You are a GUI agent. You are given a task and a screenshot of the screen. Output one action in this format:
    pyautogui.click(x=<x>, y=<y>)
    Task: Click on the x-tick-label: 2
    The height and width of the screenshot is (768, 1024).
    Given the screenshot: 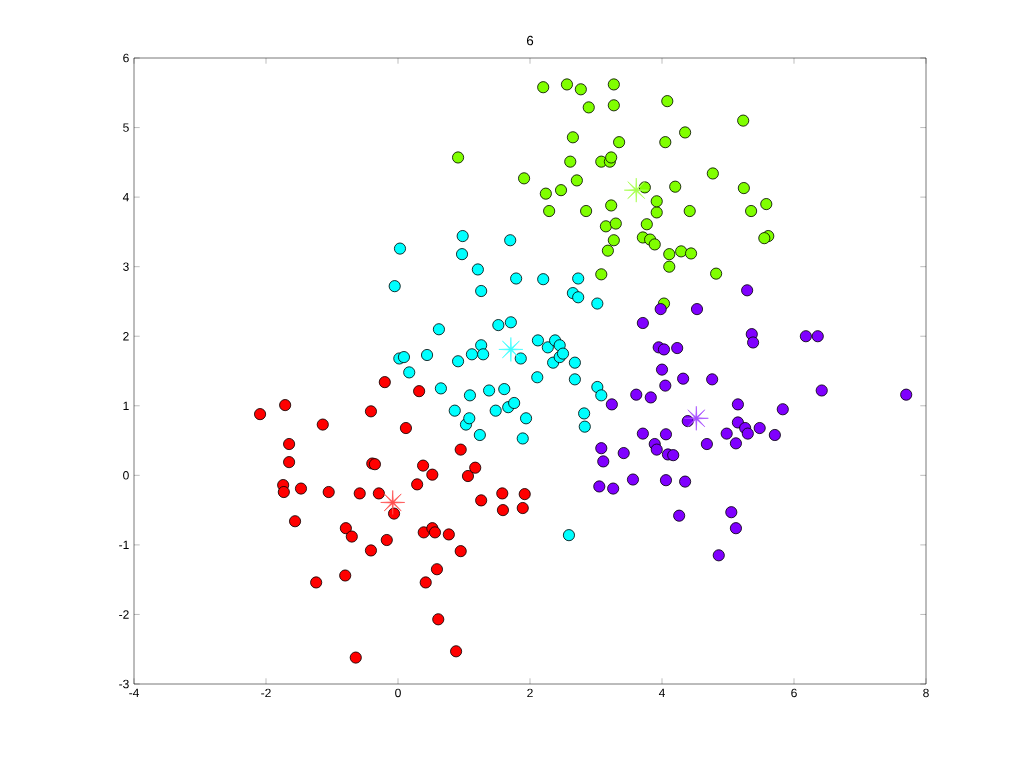 What is the action you would take?
    pyautogui.click(x=530, y=693)
    